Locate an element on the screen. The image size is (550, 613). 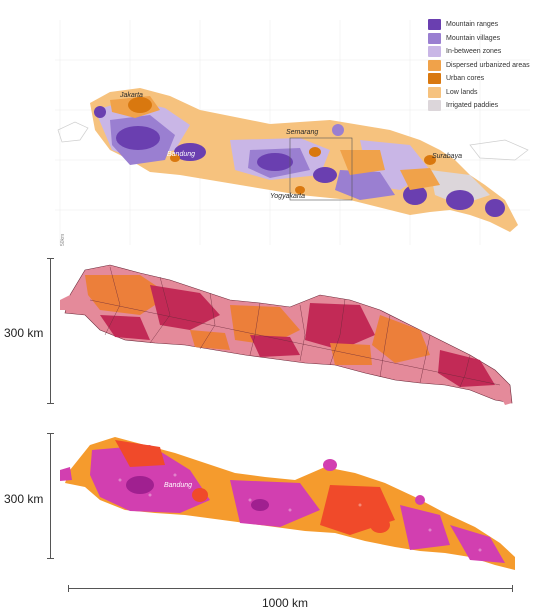
legend-label: Irrigated paddies is located at coordinates (472, 105).